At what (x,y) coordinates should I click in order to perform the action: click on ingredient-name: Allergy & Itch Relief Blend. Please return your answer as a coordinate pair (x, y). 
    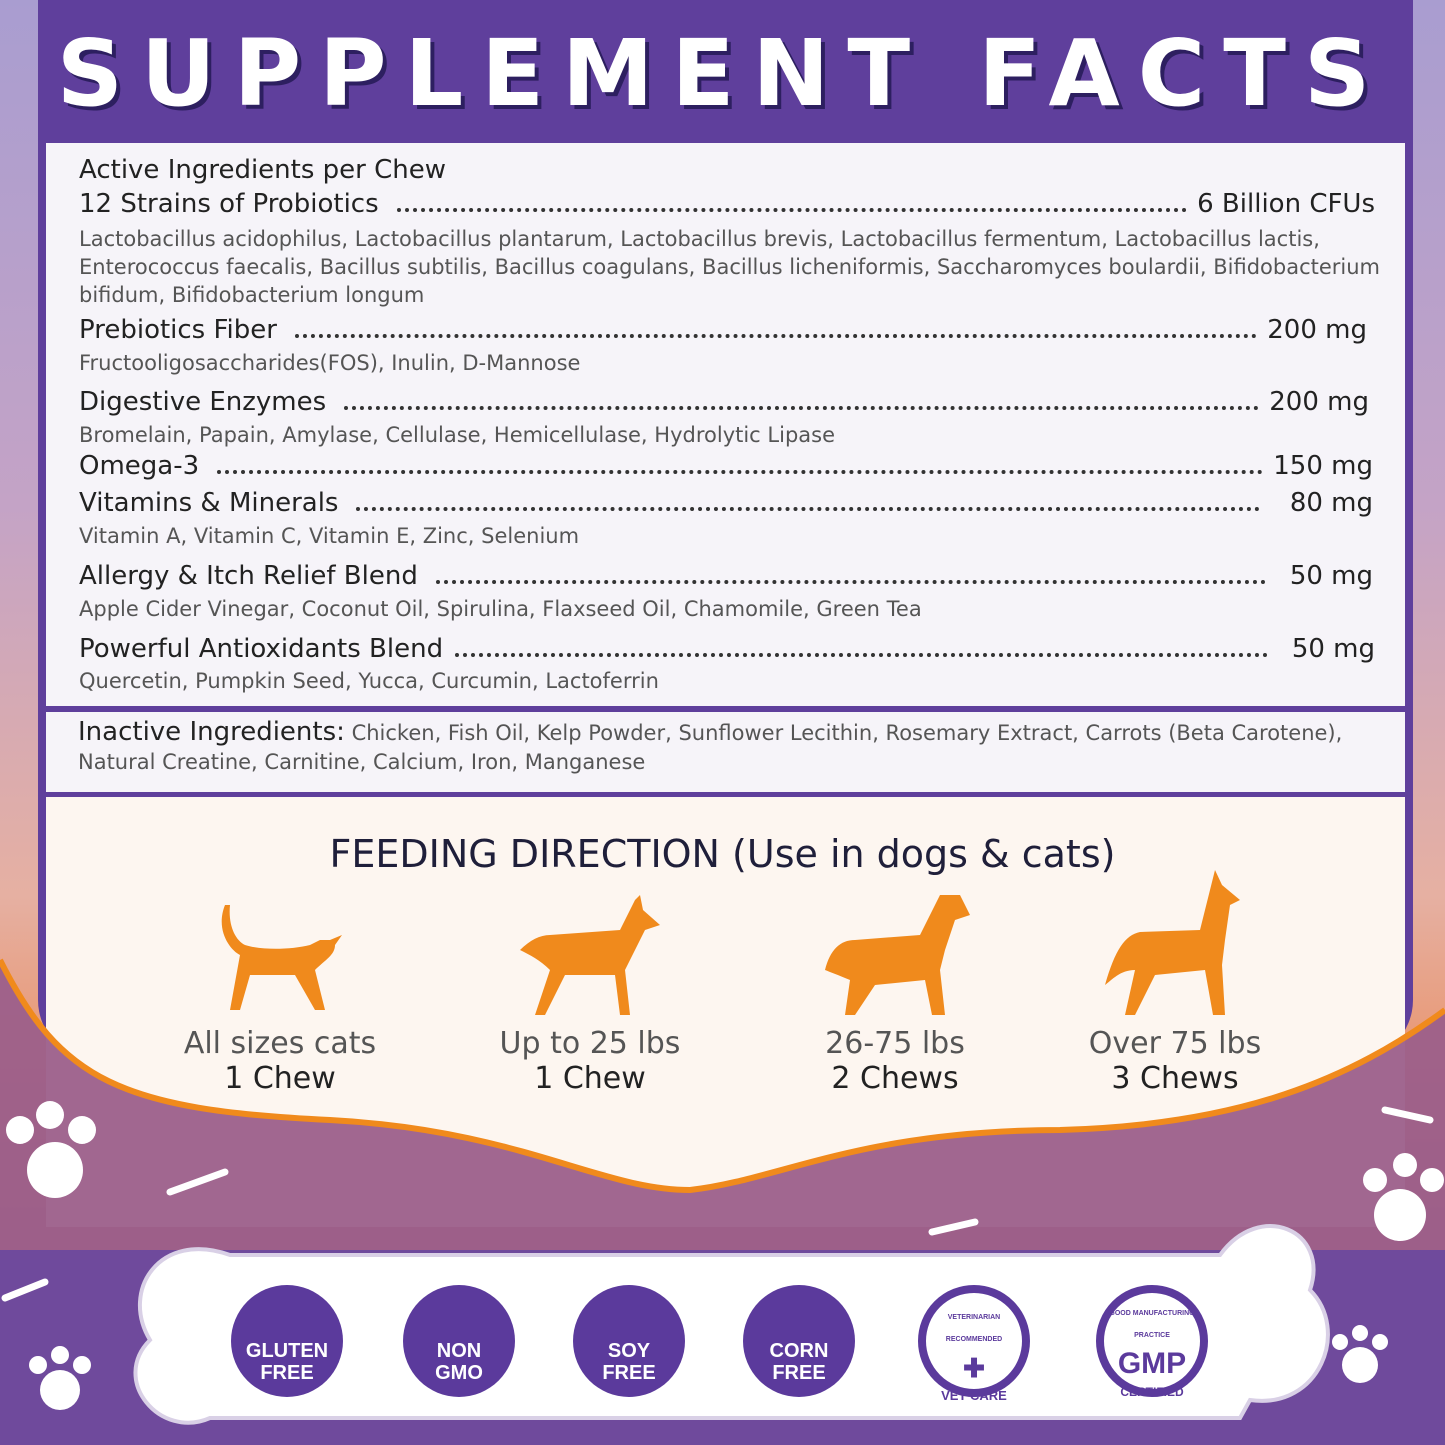
    Looking at the image, I should click on (248, 576).